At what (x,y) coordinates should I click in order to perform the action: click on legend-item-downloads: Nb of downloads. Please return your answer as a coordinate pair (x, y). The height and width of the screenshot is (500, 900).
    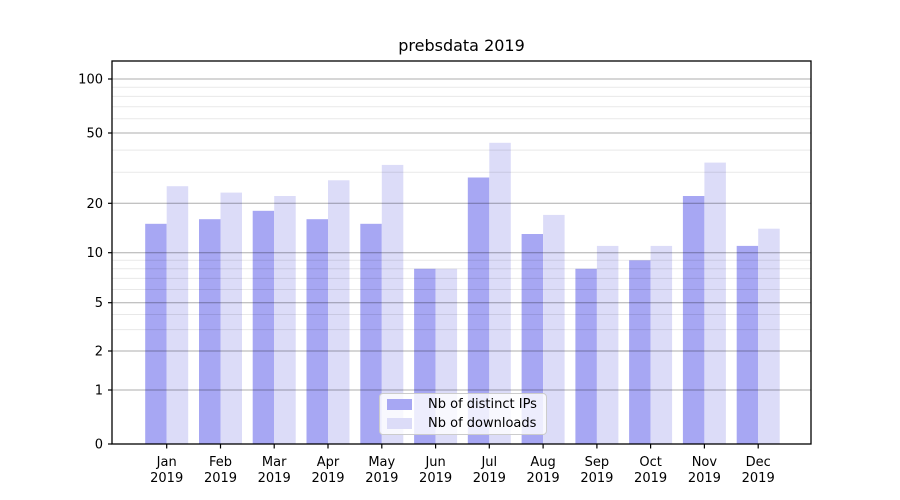
    Looking at the image, I should click on (463, 423).